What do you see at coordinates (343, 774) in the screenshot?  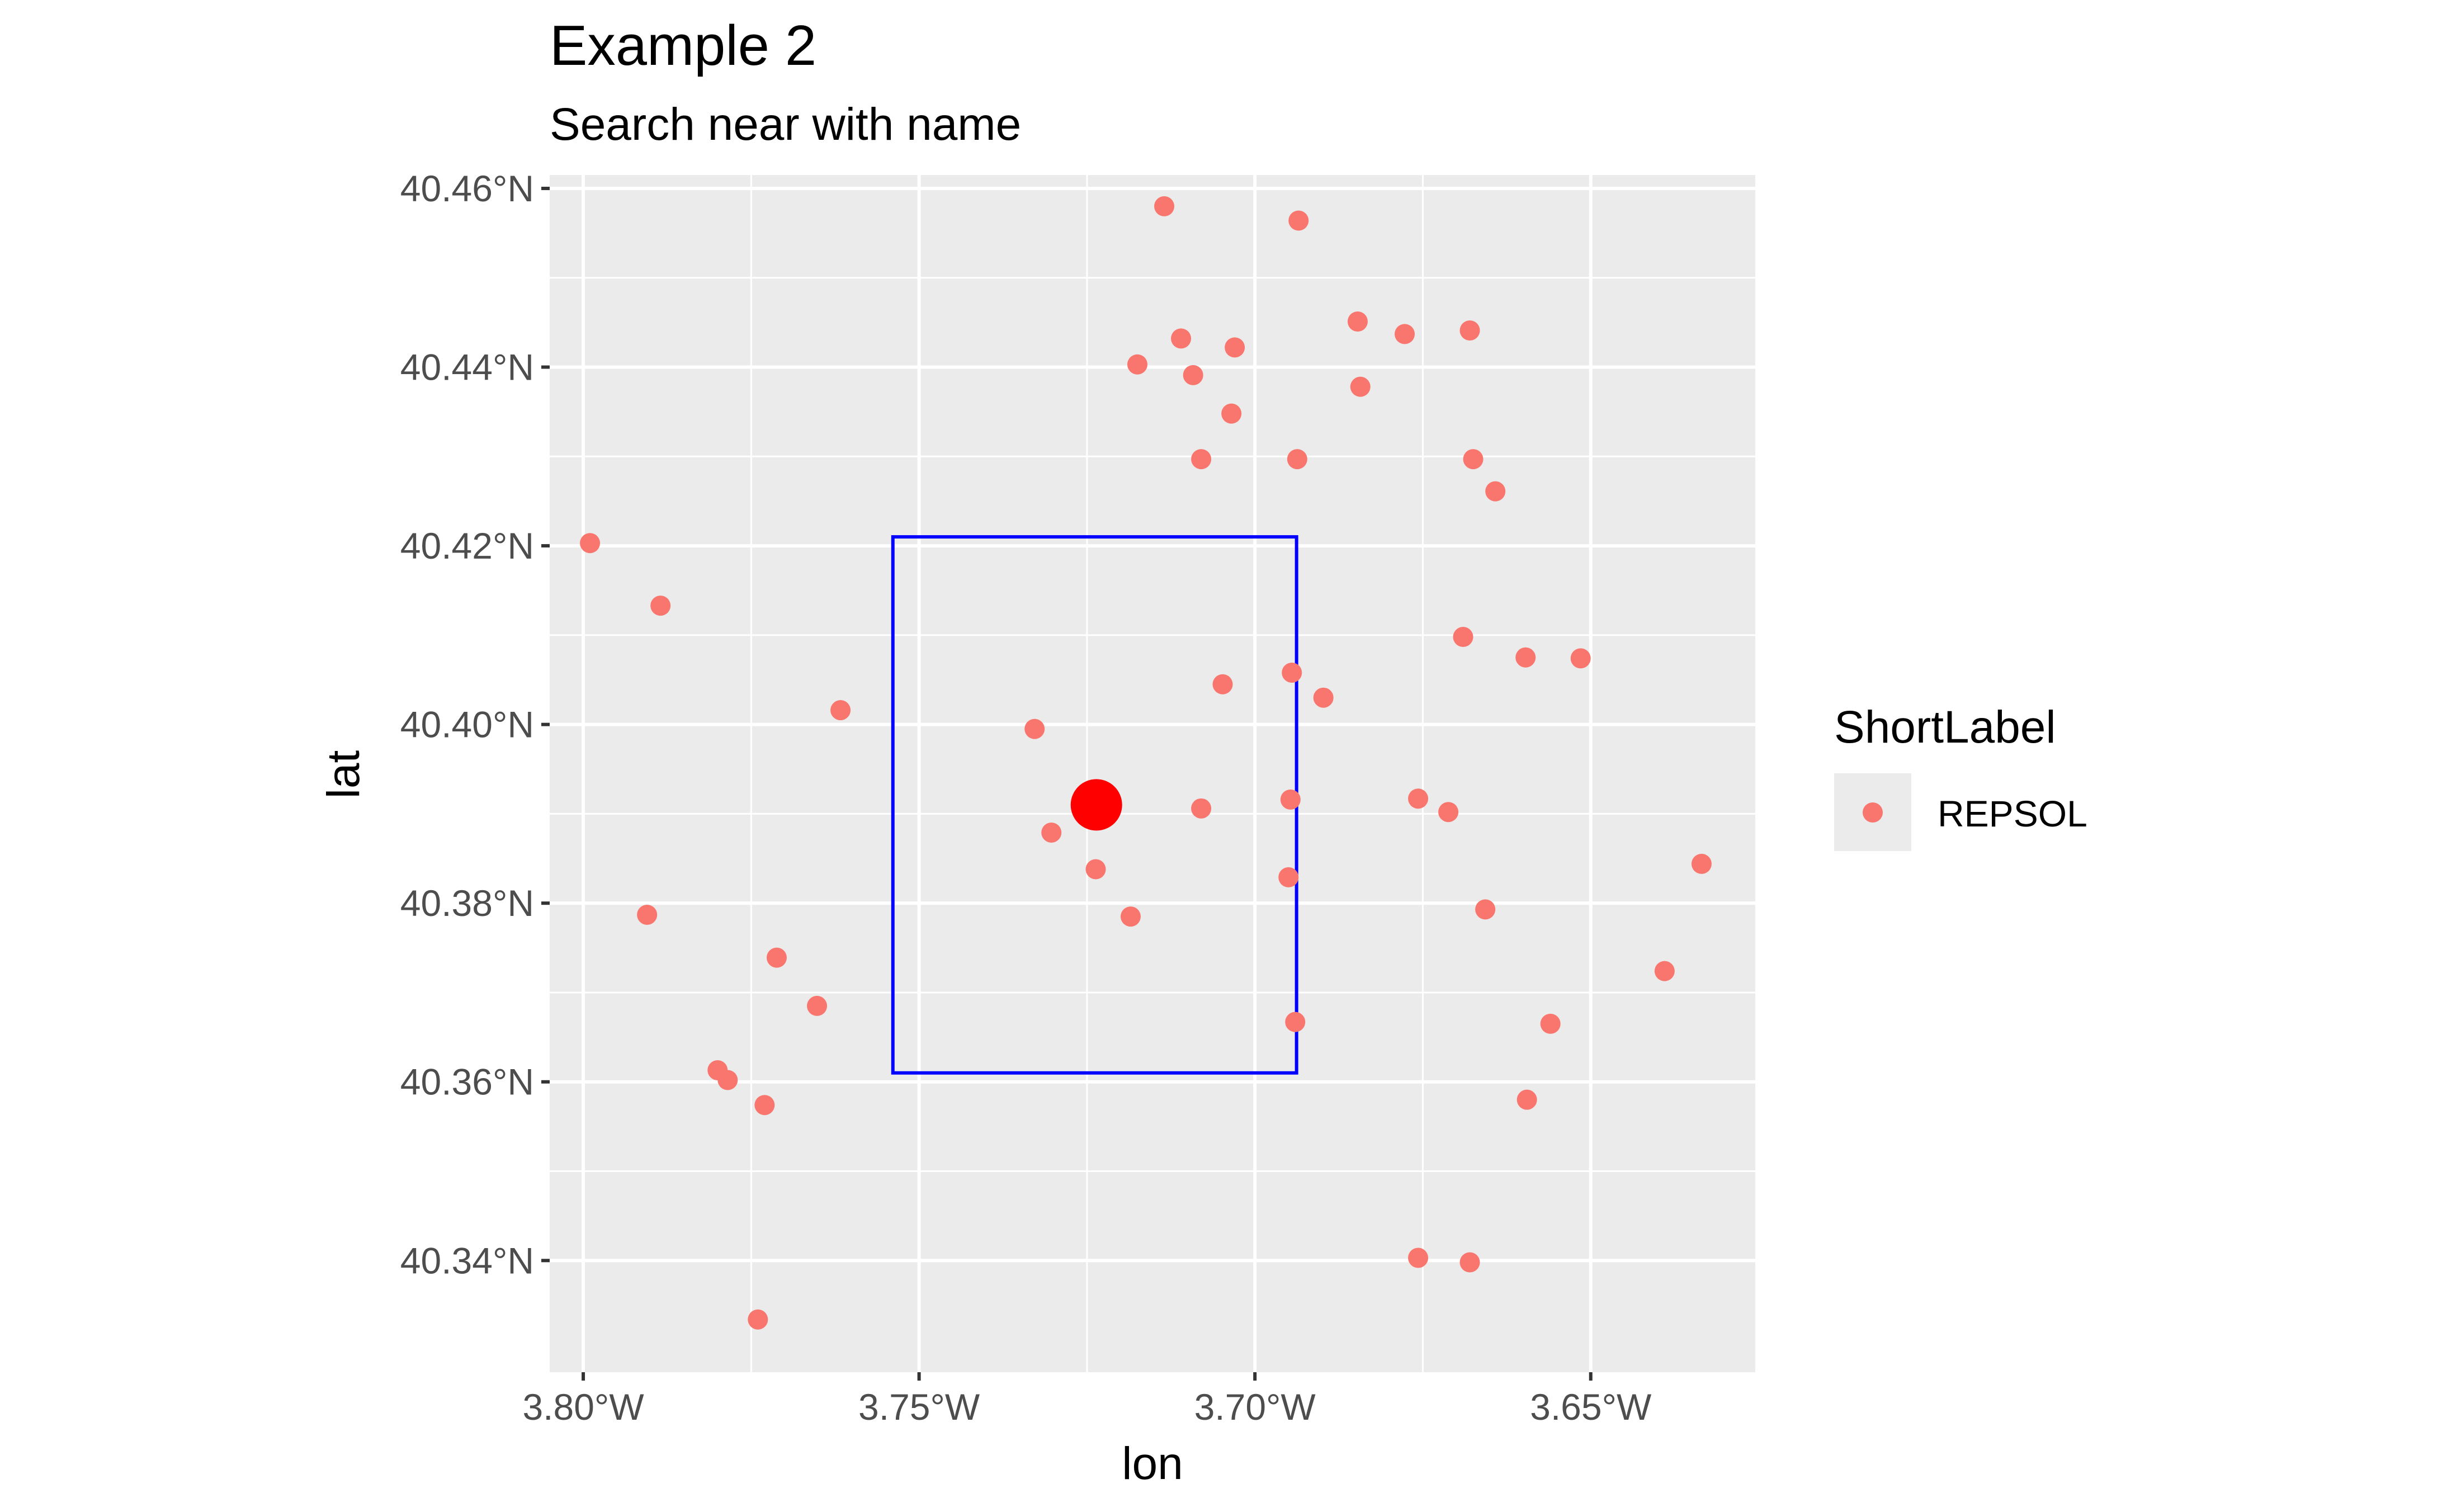 I see `y-axis-label: lat` at bounding box center [343, 774].